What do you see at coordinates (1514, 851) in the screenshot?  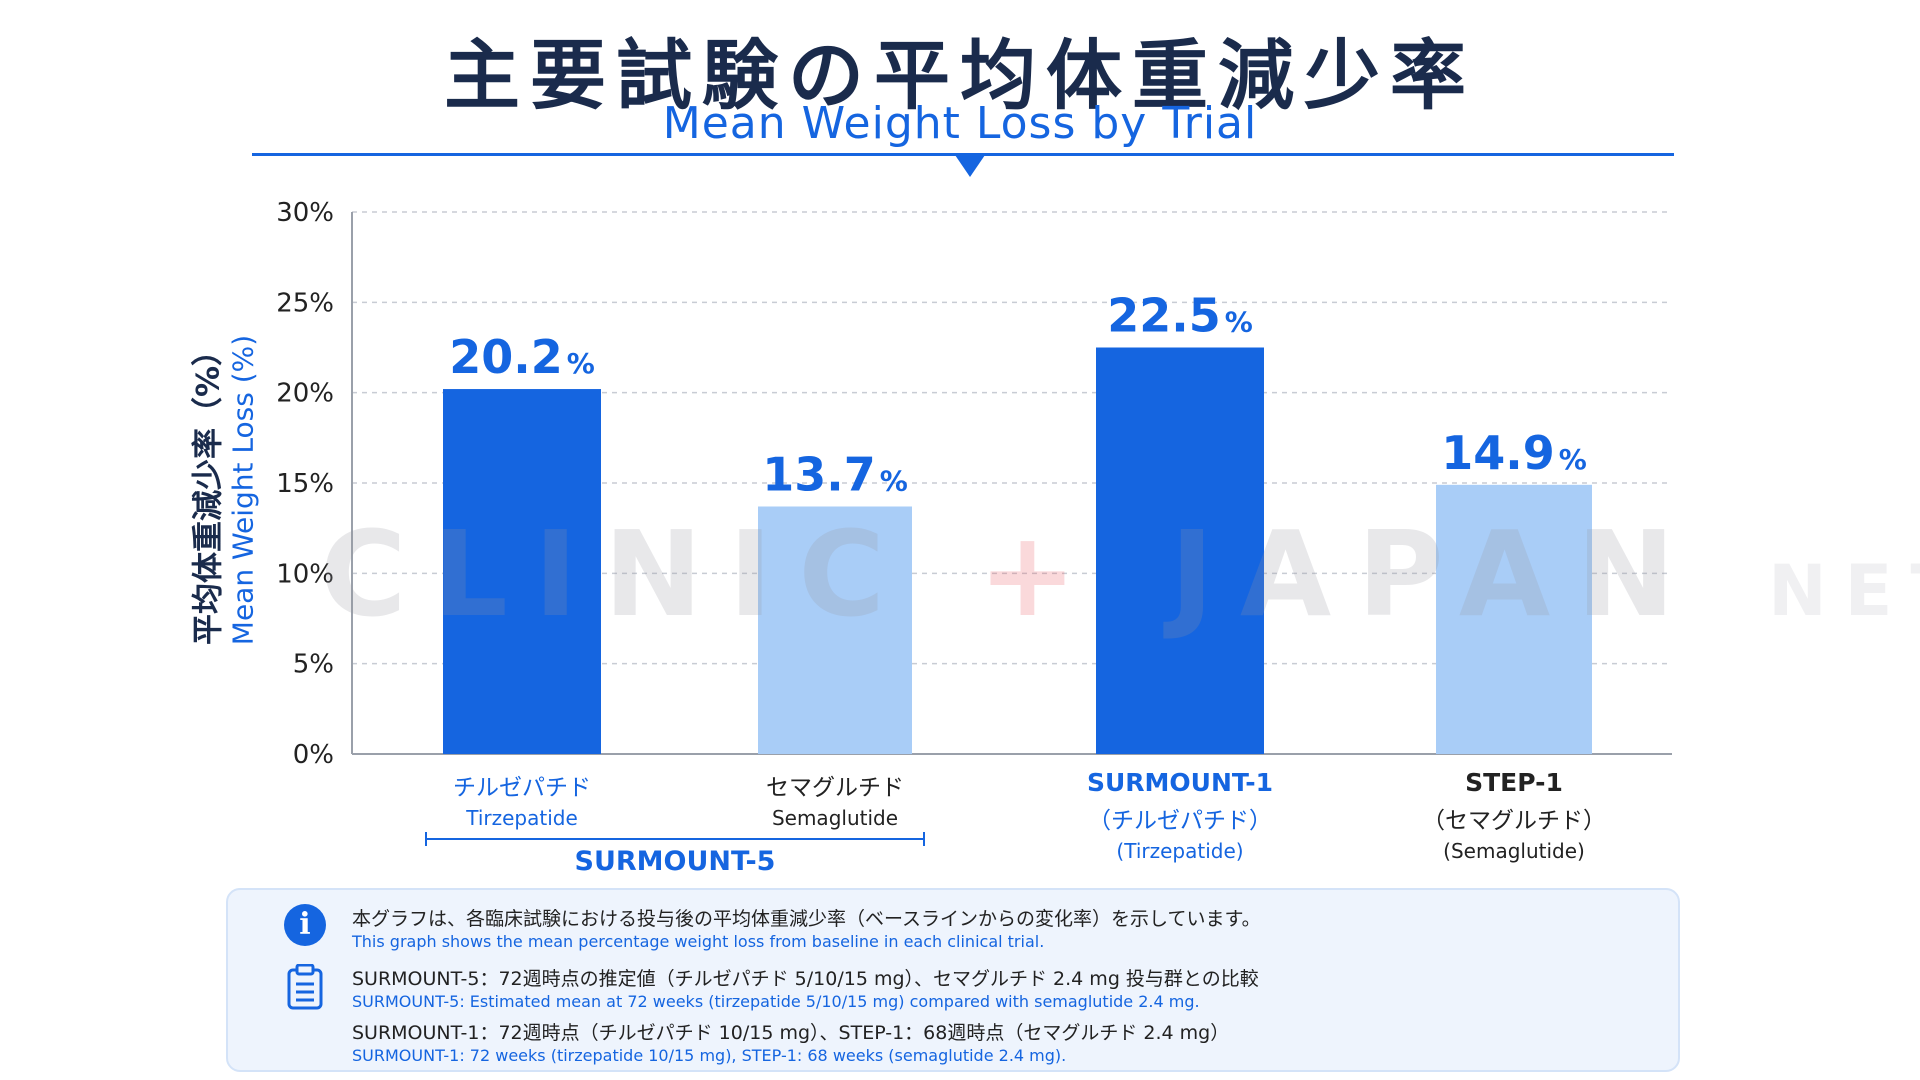 I see `category-label-en: (Semaglutide)` at bounding box center [1514, 851].